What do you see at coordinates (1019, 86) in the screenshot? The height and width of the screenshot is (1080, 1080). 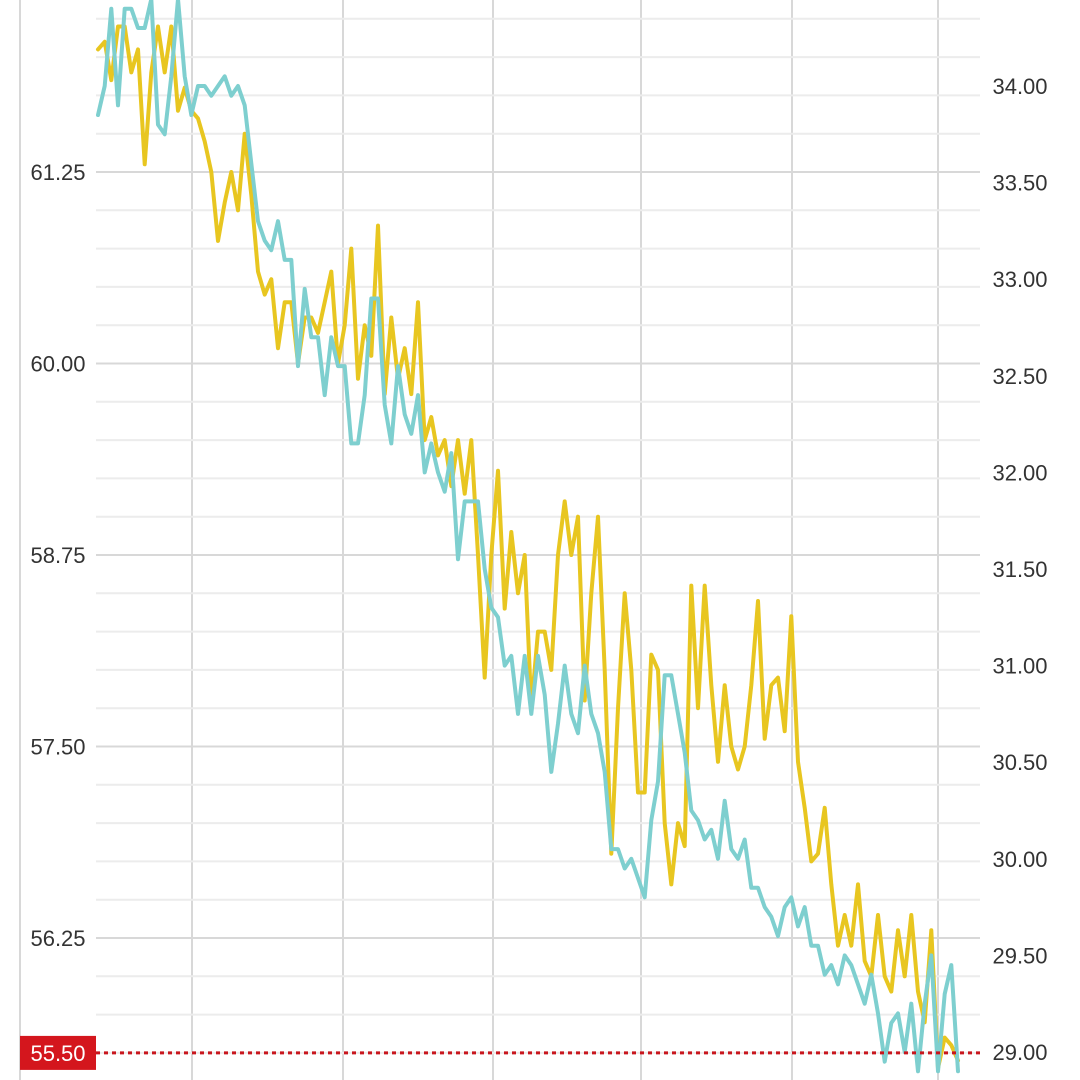 I see `right-tick-label: 34.00` at bounding box center [1019, 86].